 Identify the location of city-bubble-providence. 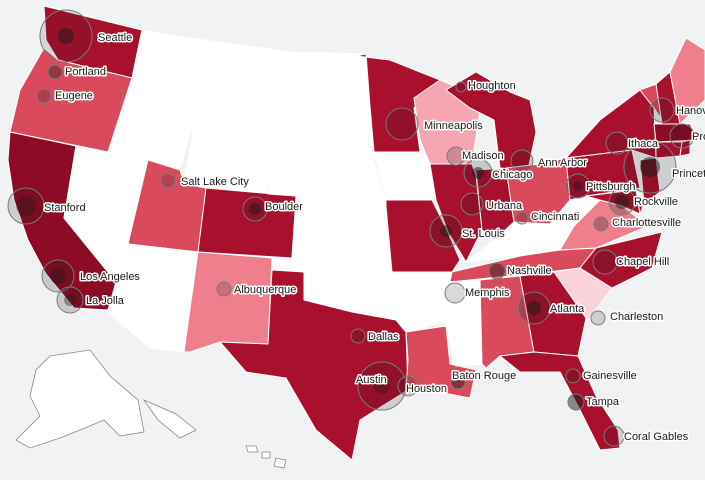
(682, 136).